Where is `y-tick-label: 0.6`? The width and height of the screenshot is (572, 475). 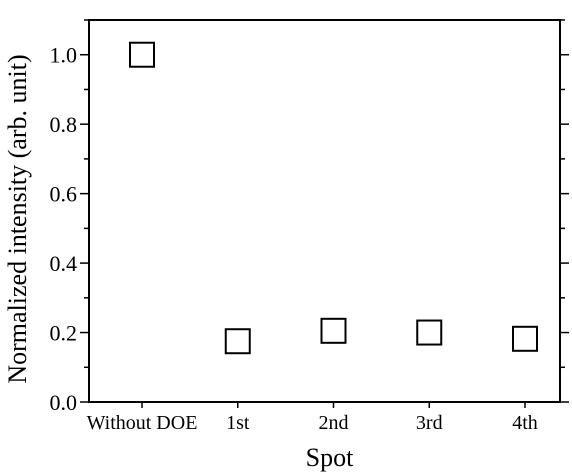 y-tick-label: 0.6 is located at coordinates (64, 194).